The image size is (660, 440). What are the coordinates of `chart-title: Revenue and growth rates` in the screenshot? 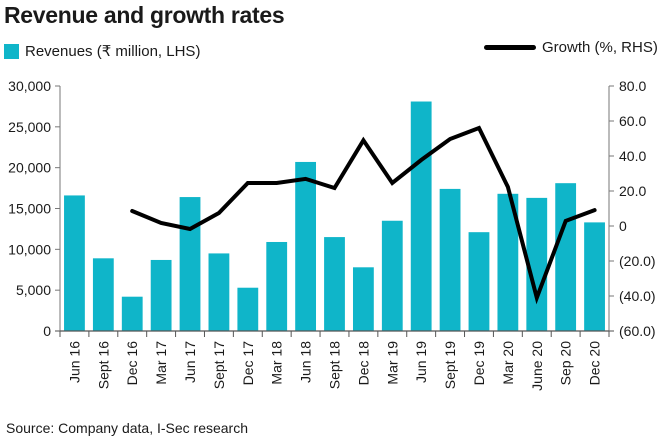 It's located at (144, 15).